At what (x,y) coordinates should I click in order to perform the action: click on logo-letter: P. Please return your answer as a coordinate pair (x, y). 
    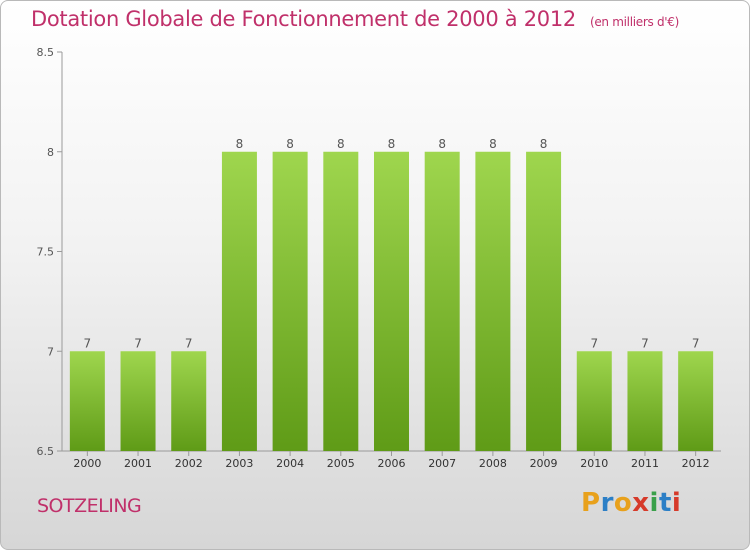
    Looking at the image, I should click on (591, 503).